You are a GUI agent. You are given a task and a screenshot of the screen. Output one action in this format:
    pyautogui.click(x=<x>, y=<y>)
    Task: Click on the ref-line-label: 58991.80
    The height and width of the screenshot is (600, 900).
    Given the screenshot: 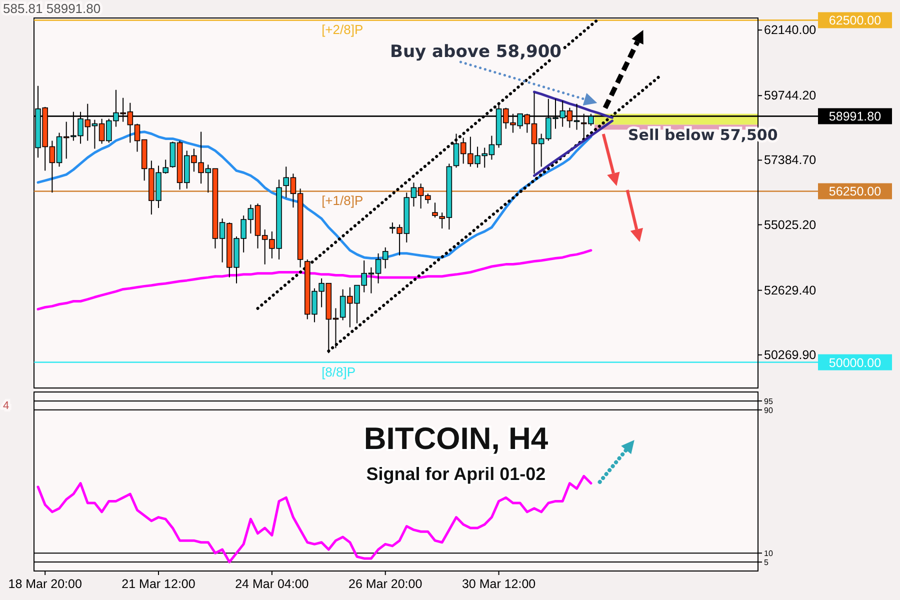 What is the action you would take?
    pyautogui.click(x=855, y=117)
    